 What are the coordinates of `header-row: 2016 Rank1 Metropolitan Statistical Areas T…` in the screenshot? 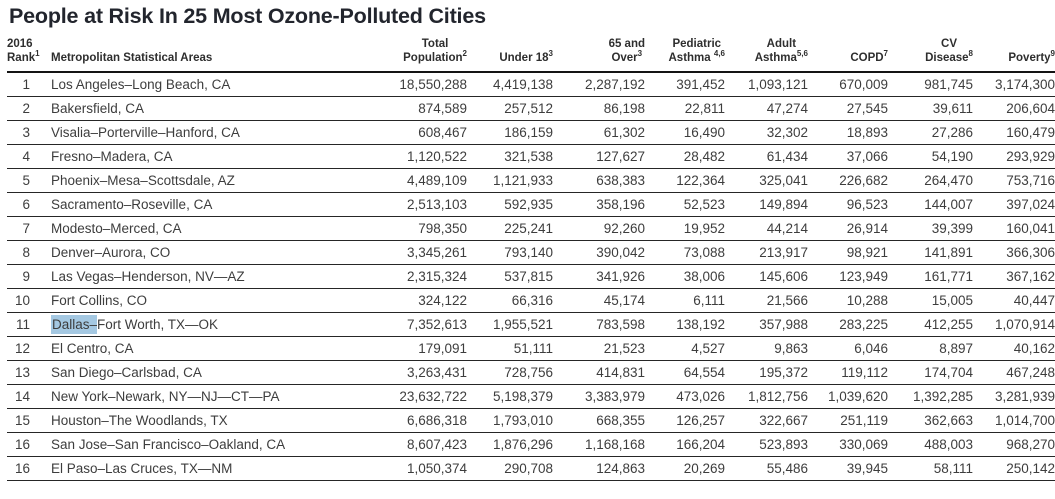 It's located at (531, 55).